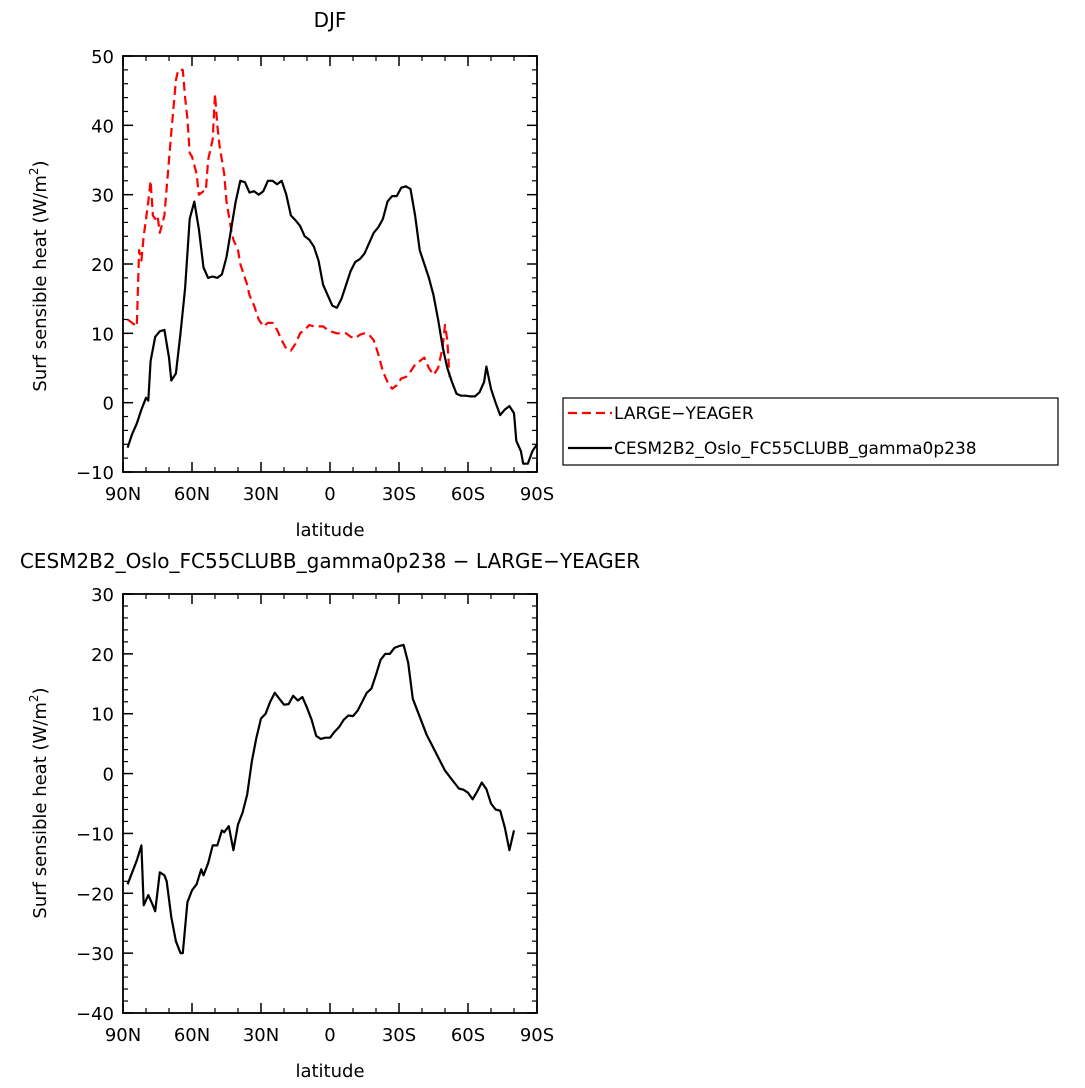 This screenshot has width=1085, height=1088. I want to click on top-x-axis-label: latitude, so click(329, 530).